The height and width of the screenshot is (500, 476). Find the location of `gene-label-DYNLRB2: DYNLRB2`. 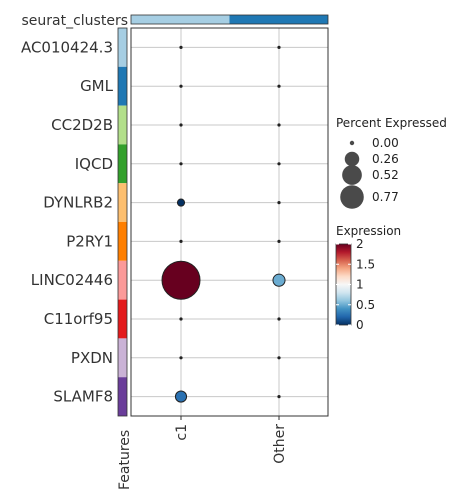

gene-label-DYNLRB2: DYNLRB2 is located at coordinates (78, 203).